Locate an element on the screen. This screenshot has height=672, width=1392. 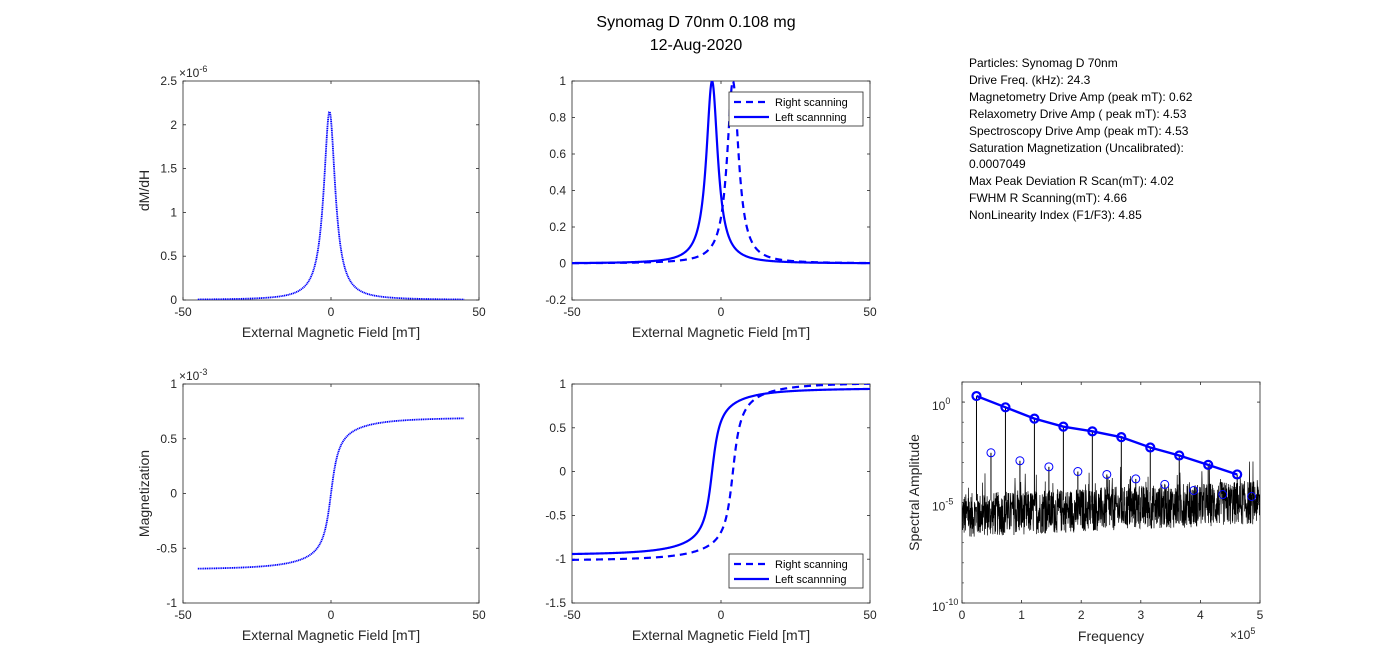
y-axis-exponent: ×10⁻³ is located at coordinates (193, 375).